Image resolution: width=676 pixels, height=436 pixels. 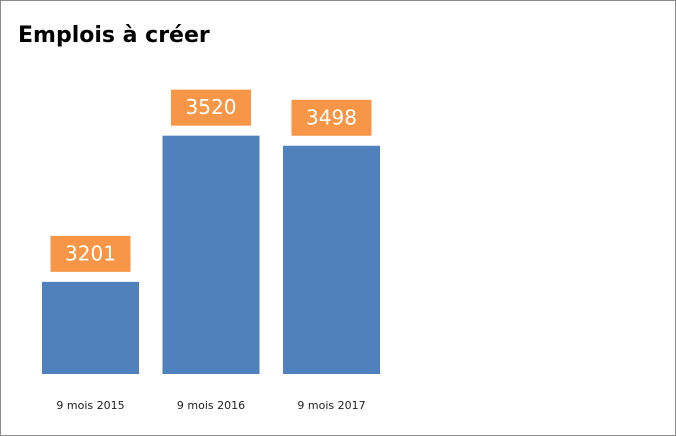 I want to click on data-label: 3520, so click(x=211, y=107).